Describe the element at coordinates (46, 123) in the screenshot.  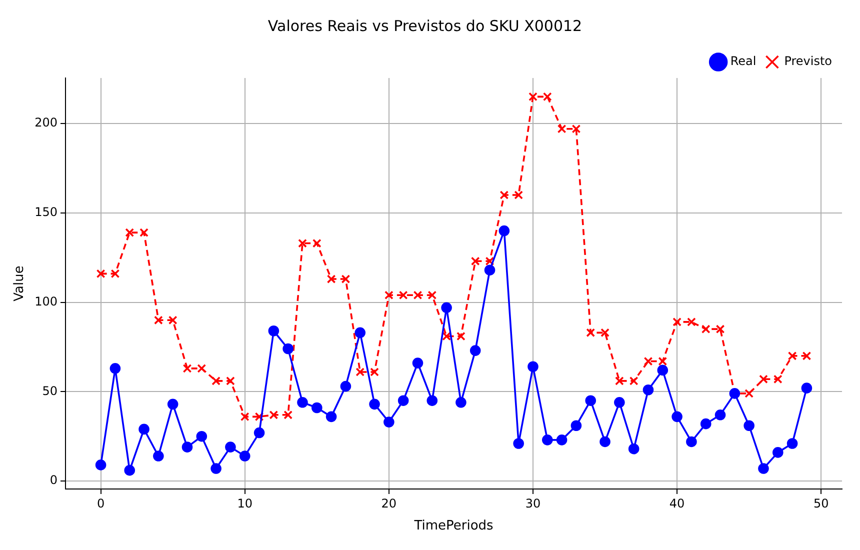
I see `y-tick-label: 200` at that location.